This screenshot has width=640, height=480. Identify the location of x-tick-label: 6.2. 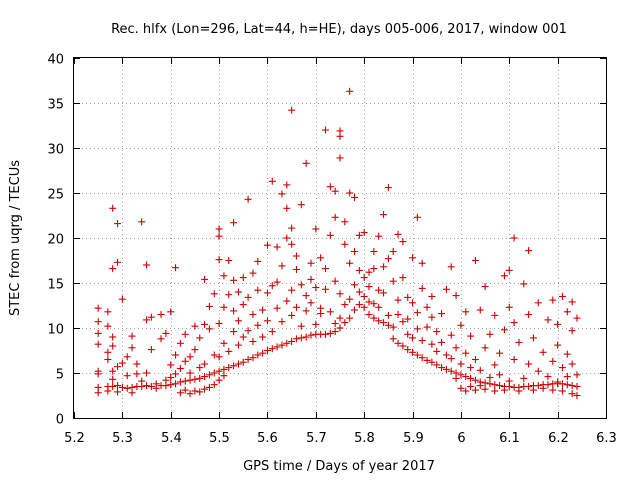
(558, 438).